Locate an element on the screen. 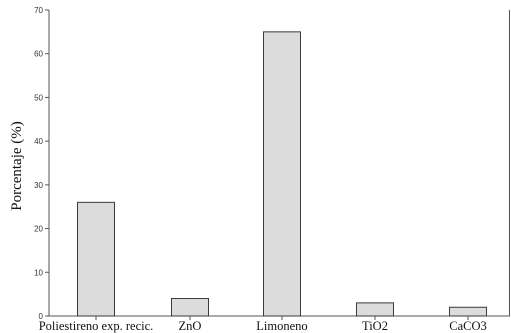 The width and height of the screenshot is (511, 333). x-tick-label: Poliestireno exp. recic. is located at coordinates (96, 326).